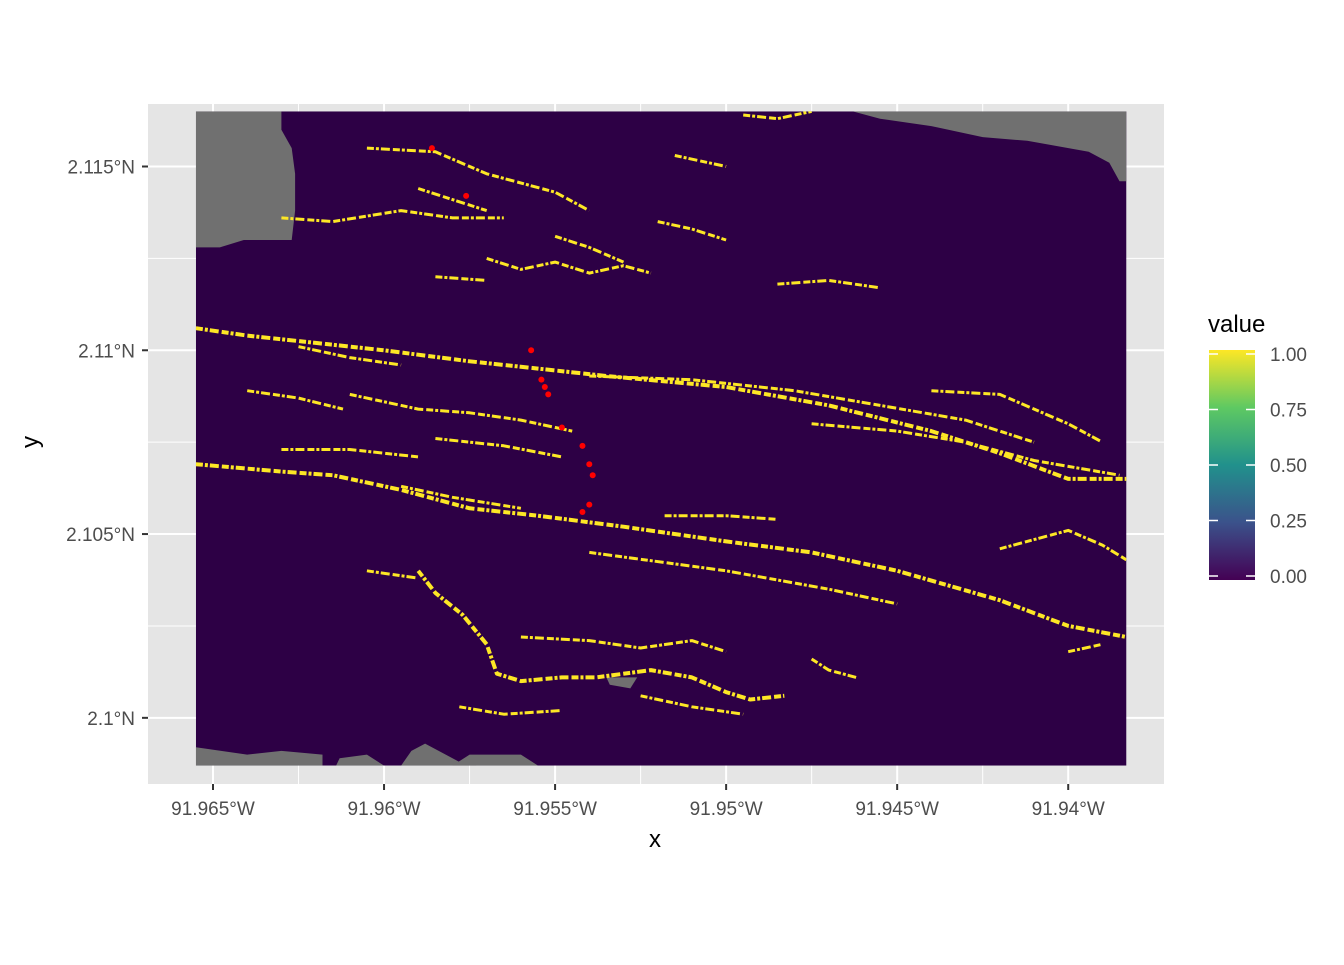 The height and width of the screenshot is (965, 1344). I want to click on y-axis: 2.1°N 2.105°N 2.11°N 2.115°N, so click(107, 443).